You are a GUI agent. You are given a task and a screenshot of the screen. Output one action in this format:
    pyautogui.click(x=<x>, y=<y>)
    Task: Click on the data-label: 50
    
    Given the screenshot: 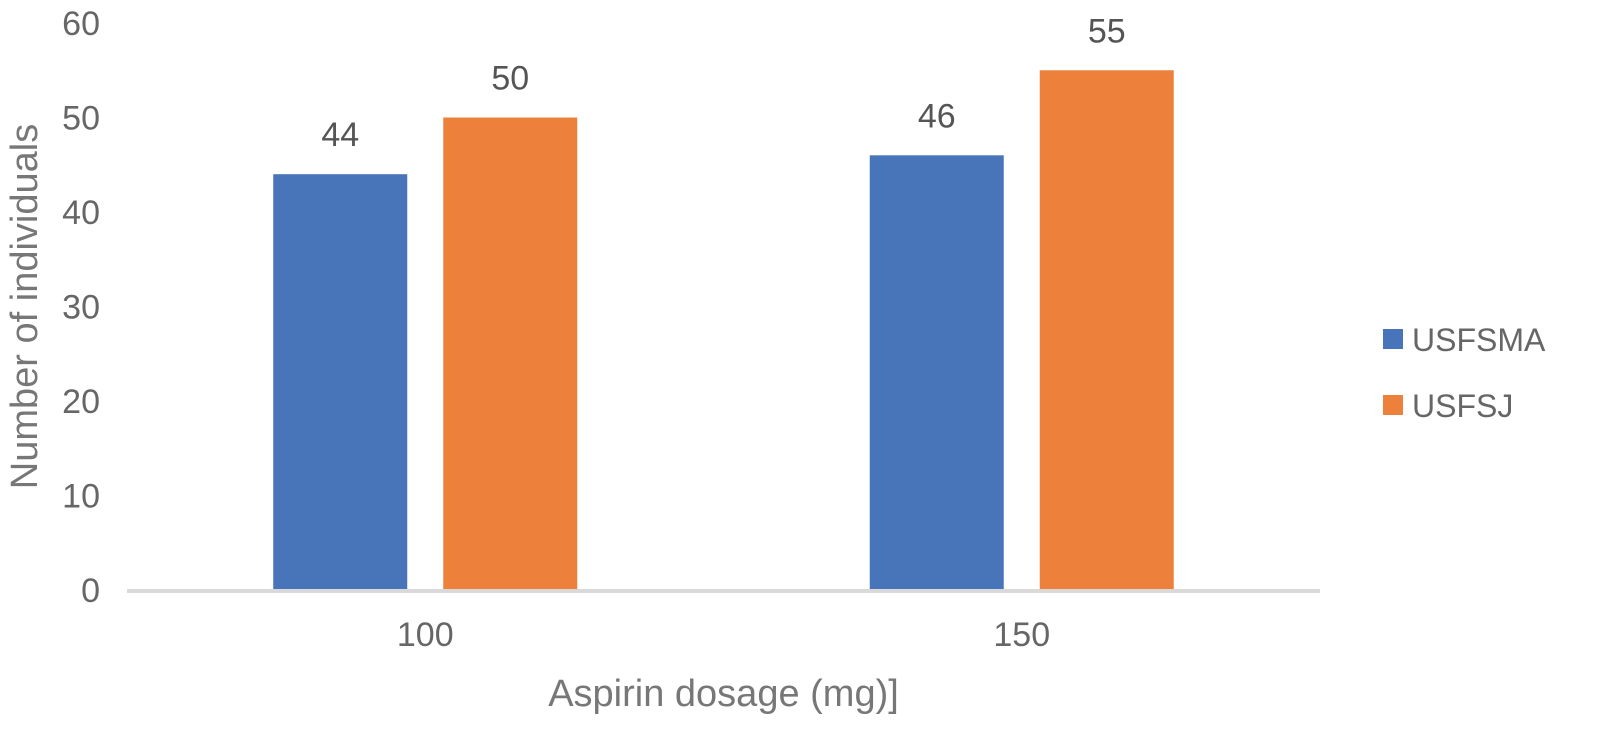 What is the action you would take?
    pyautogui.click(x=510, y=79)
    